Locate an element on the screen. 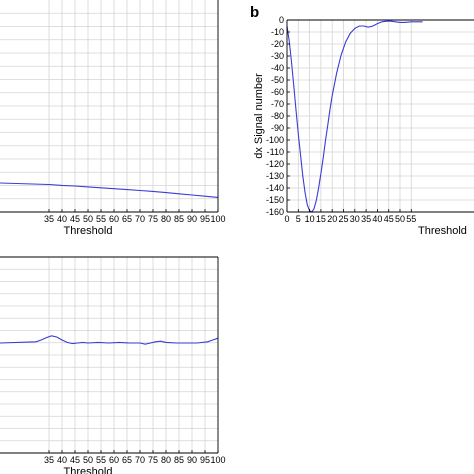 The width and height of the screenshot is (474, 474). panel-c-xtick-label-2: 45 is located at coordinates (75, 460).